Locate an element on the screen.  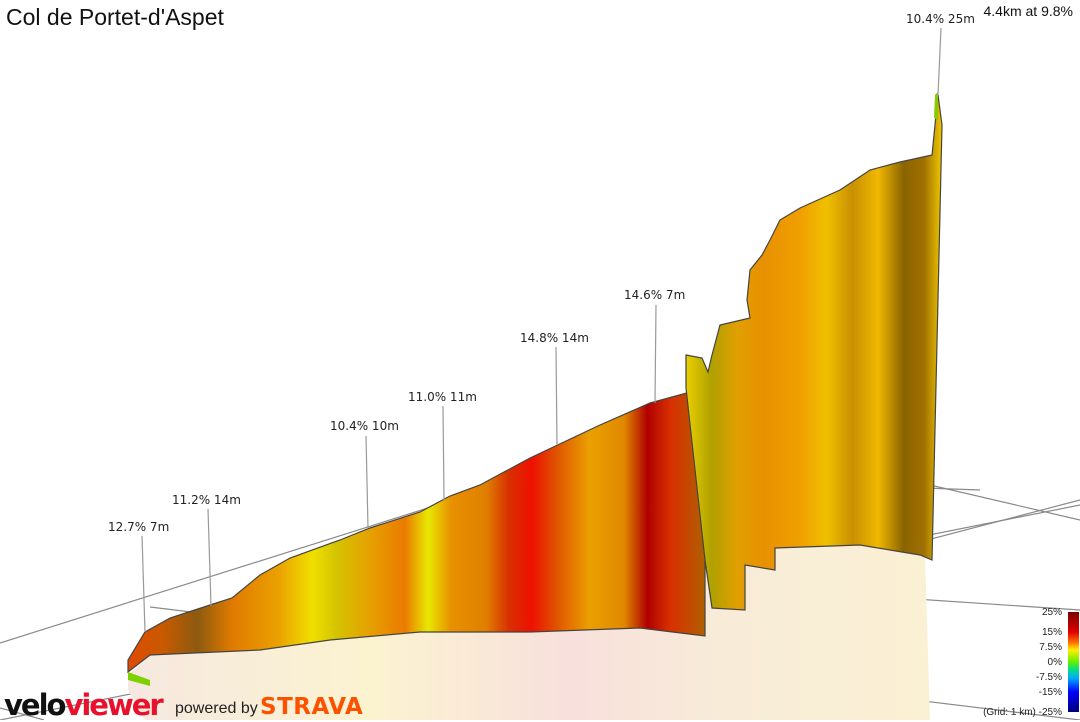
legend-tick: 0% is located at coordinates (1054, 662).